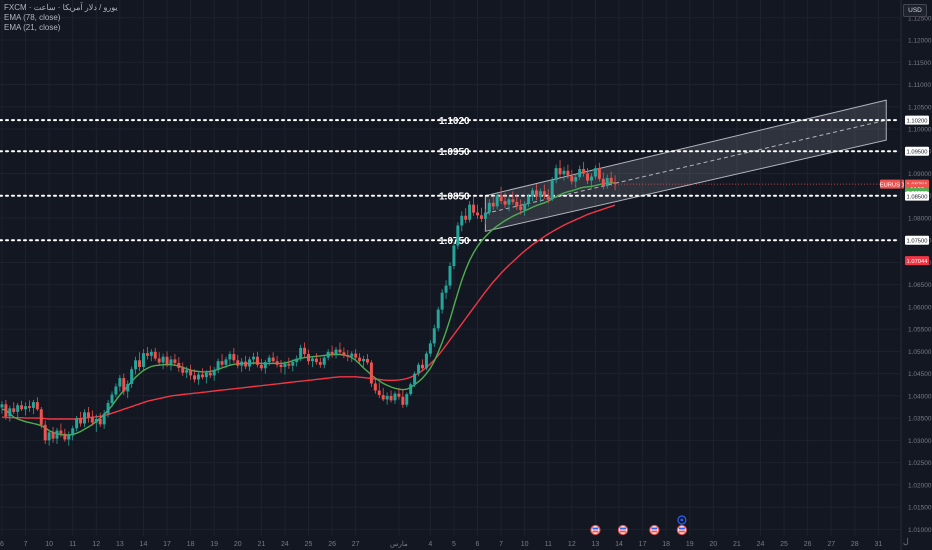  Describe the element at coordinates (214, 544) in the screenshot. I see `x-tick-label: 19` at that location.